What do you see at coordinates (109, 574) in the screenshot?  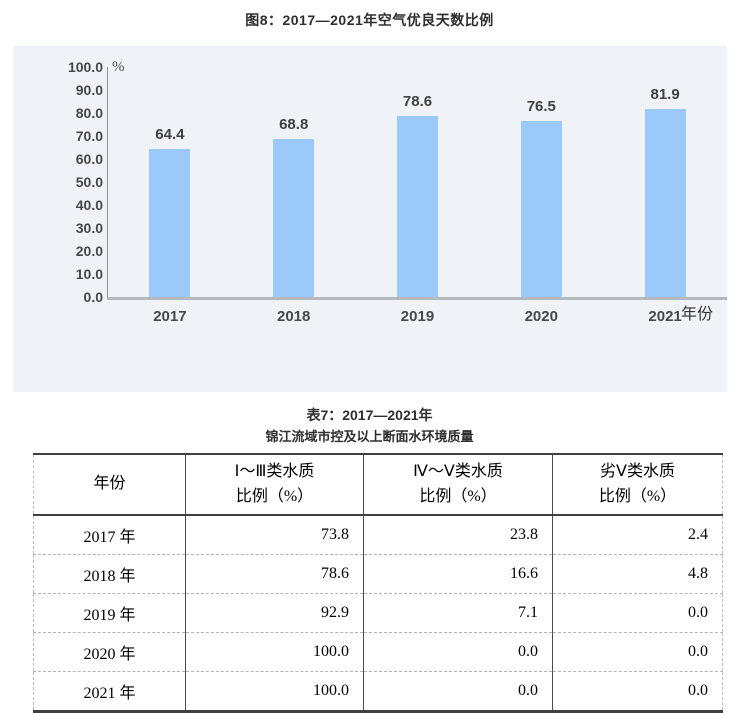 I see `year-cell: 2018 年` at bounding box center [109, 574].